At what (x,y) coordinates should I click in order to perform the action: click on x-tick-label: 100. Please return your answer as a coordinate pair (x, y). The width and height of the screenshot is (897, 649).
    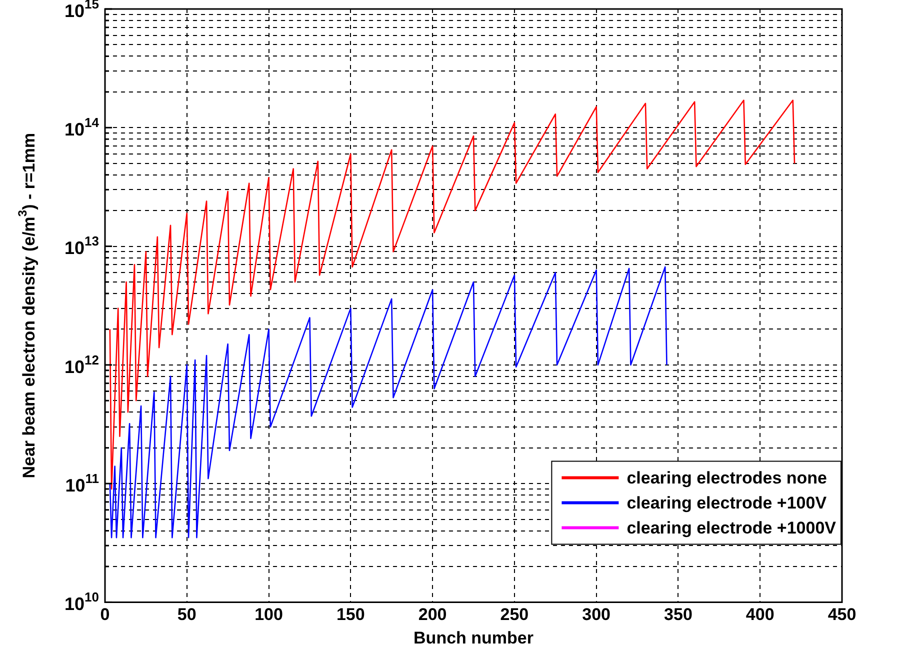
    Looking at the image, I should click on (268, 614).